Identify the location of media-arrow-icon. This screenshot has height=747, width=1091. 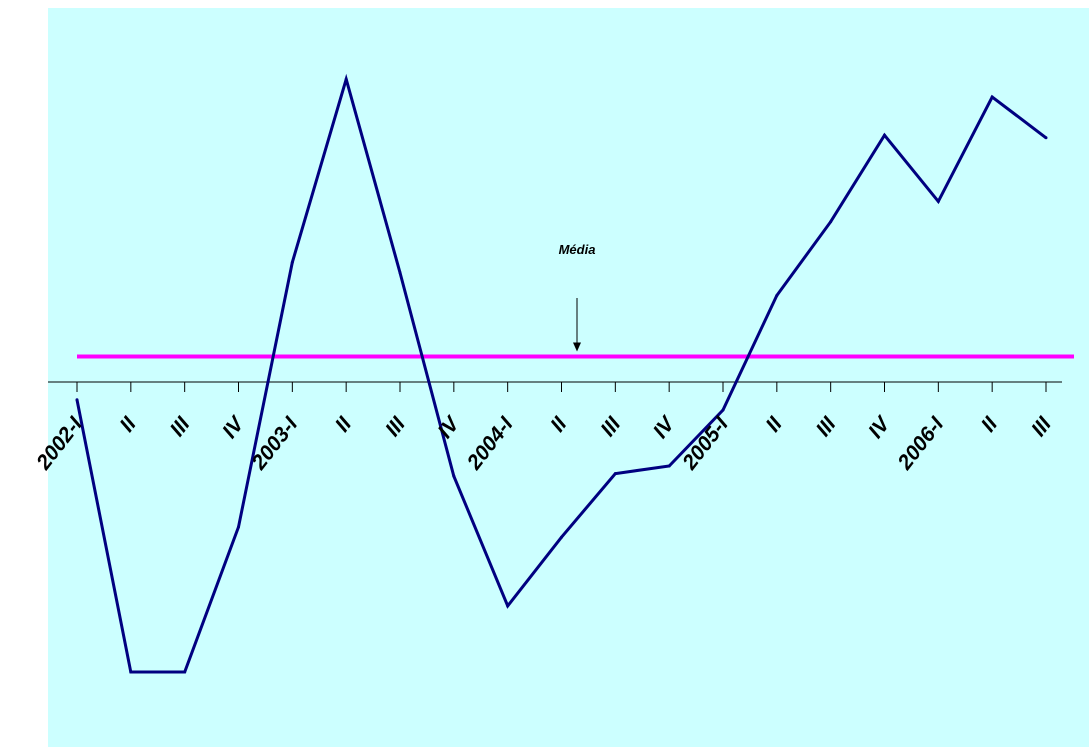
(577, 347).